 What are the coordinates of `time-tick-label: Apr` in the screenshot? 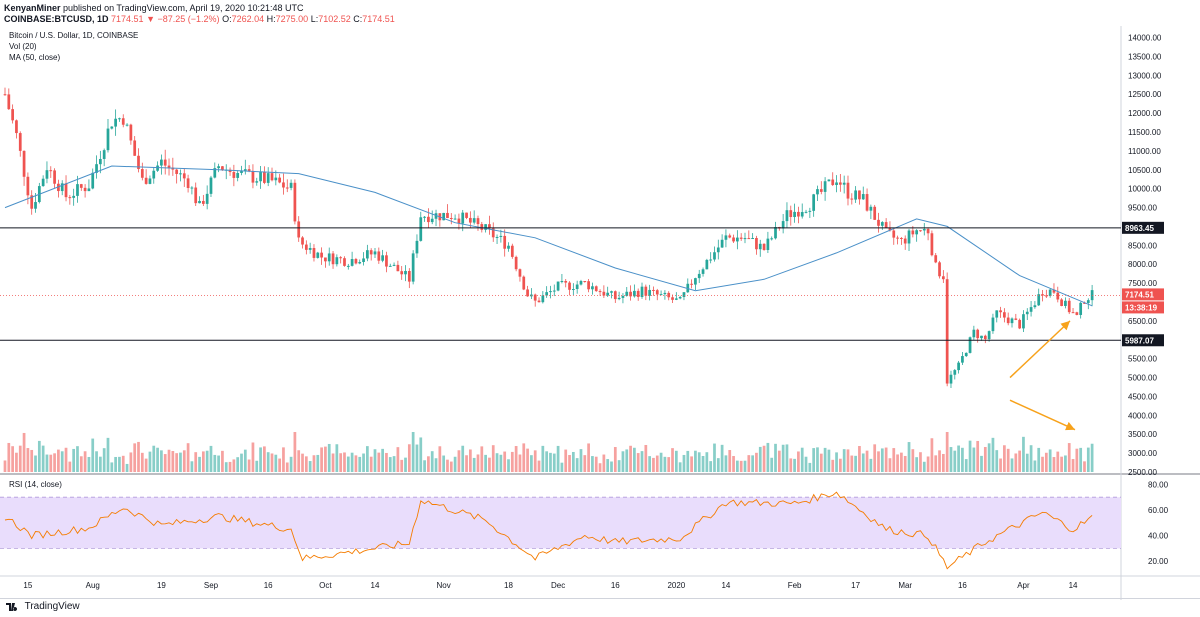 It's located at (1023, 585).